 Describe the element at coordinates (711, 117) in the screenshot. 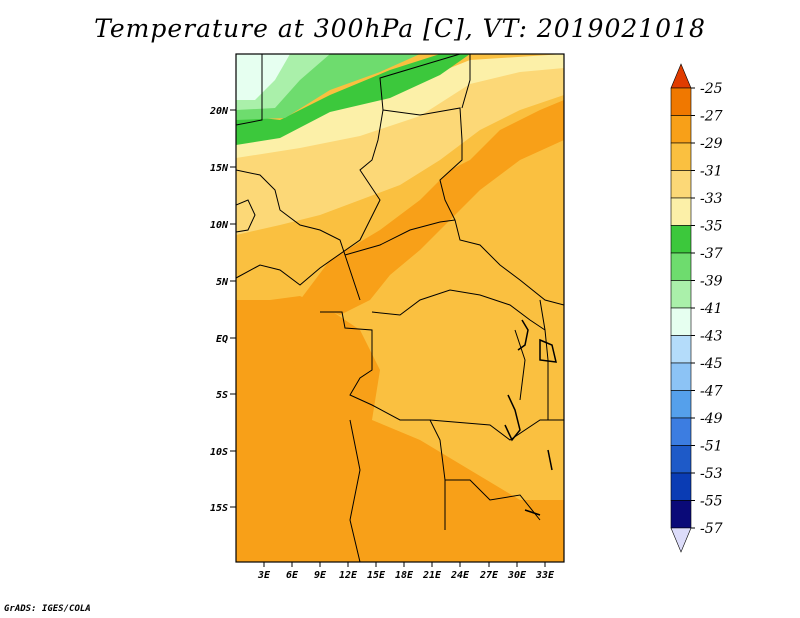

I see `colorbar-label: -27` at that location.